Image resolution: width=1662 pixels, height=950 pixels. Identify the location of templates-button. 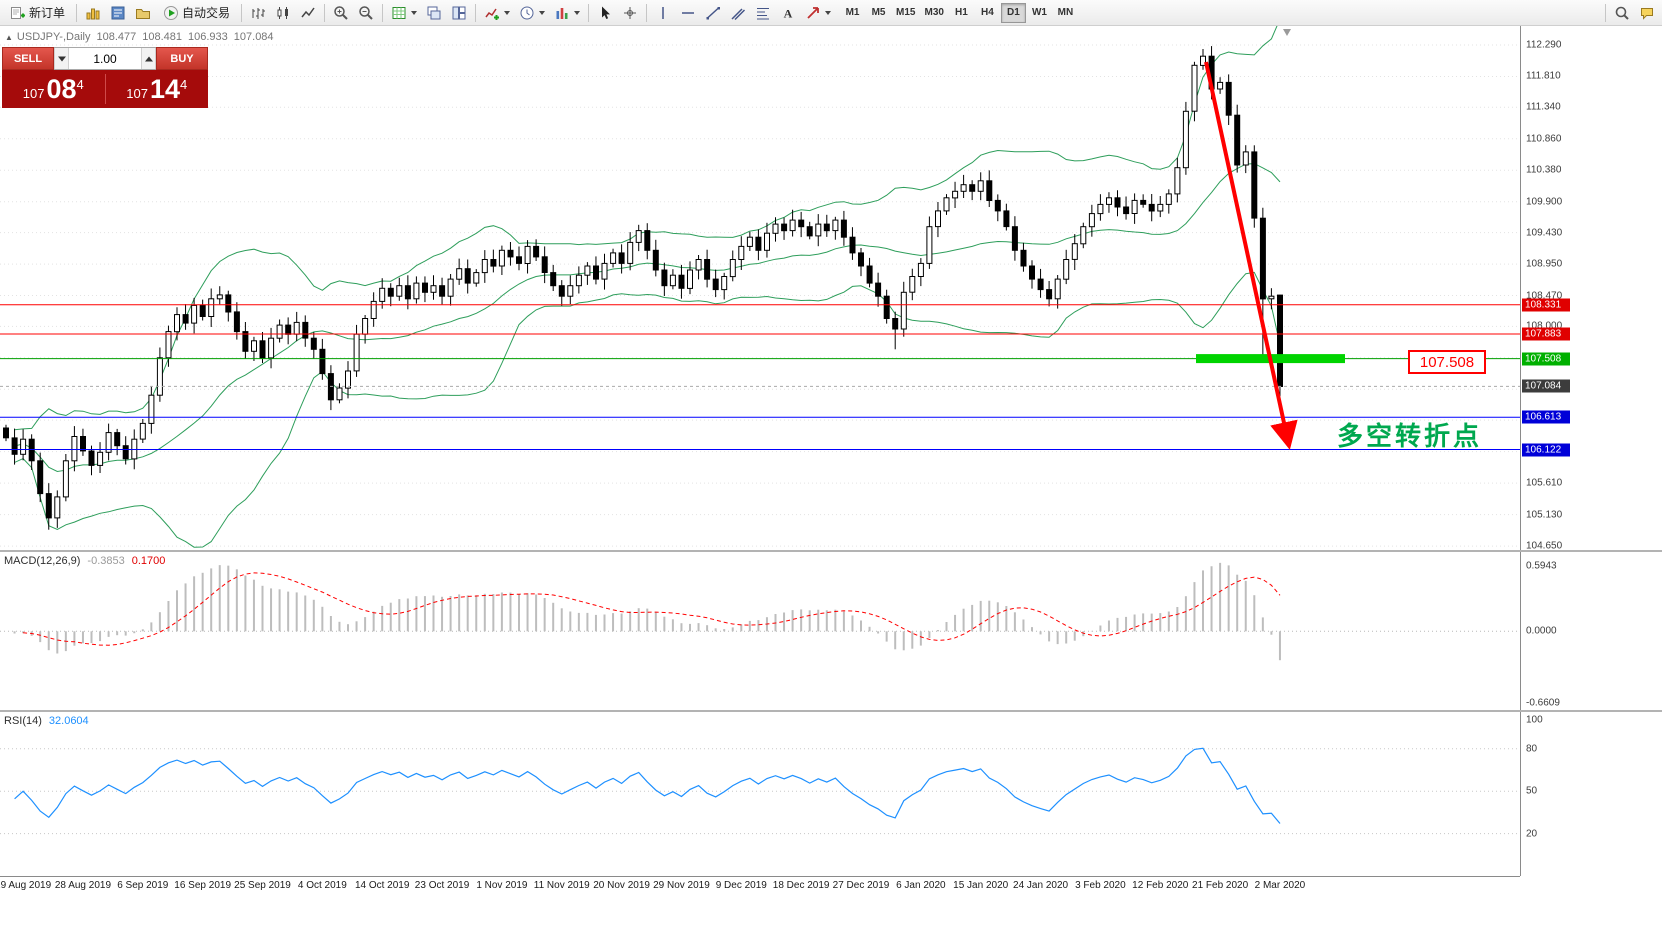
(567, 13).